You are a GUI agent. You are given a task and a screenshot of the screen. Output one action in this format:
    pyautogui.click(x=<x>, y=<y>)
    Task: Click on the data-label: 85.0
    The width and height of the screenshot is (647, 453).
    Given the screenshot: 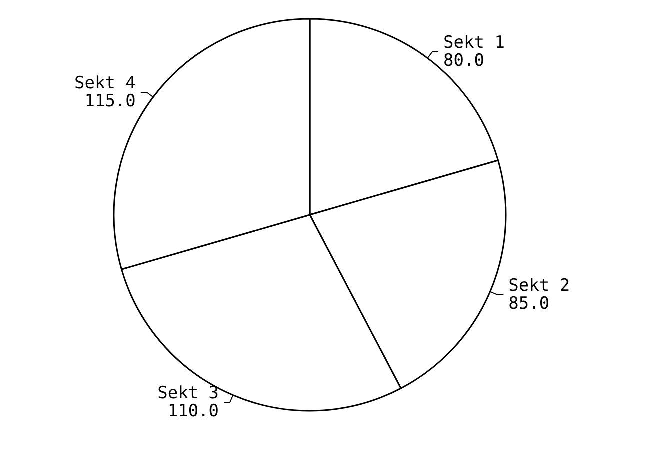 What is the action you would take?
    pyautogui.click(x=529, y=304)
    